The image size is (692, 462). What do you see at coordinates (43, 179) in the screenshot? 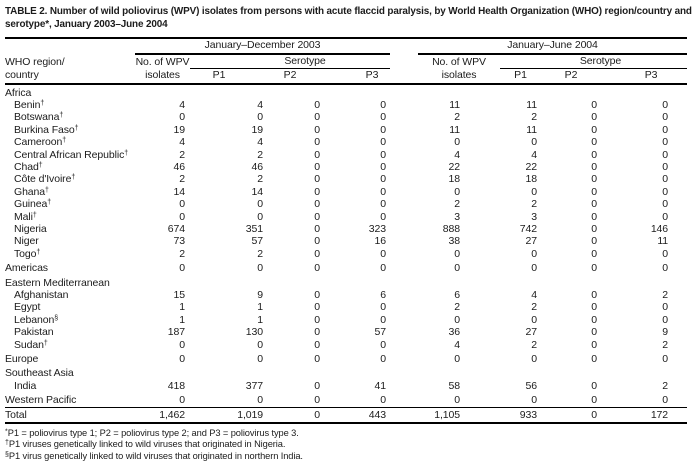
I see `row-label-text: Côte d'Ivoire` at bounding box center [43, 179].